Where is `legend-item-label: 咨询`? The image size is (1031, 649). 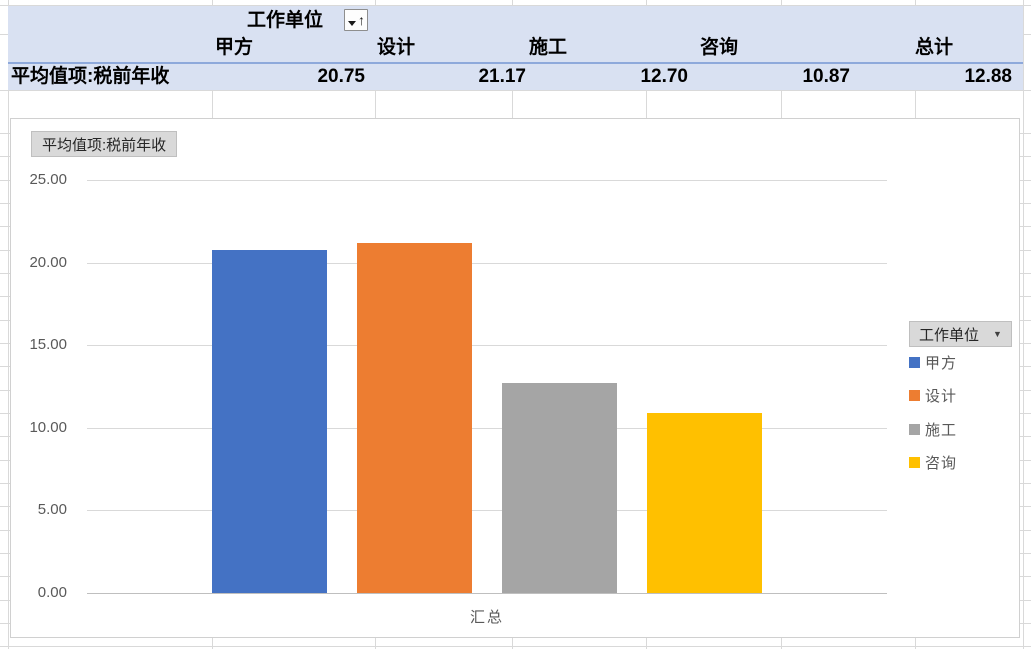
legend-item-label: 咨询 is located at coordinates (941, 463).